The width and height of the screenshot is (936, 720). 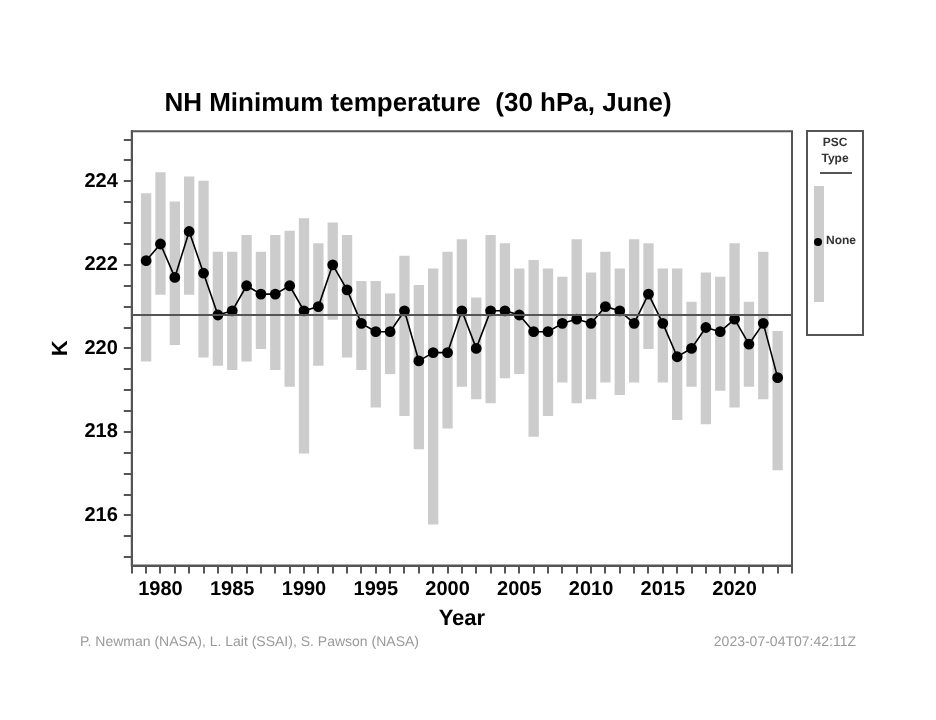 What do you see at coordinates (61, 348) in the screenshot?
I see `y-axis-title: K` at bounding box center [61, 348].